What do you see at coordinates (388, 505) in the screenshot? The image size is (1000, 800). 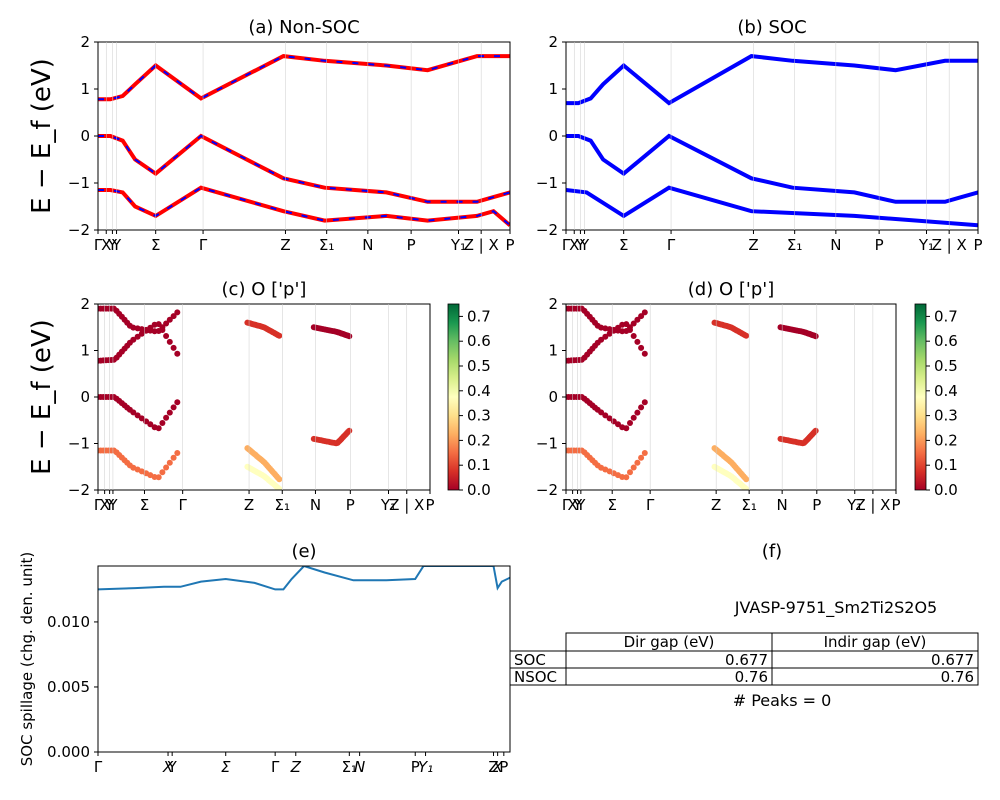 I see `kpoint-label: Y₁` at bounding box center [388, 505].